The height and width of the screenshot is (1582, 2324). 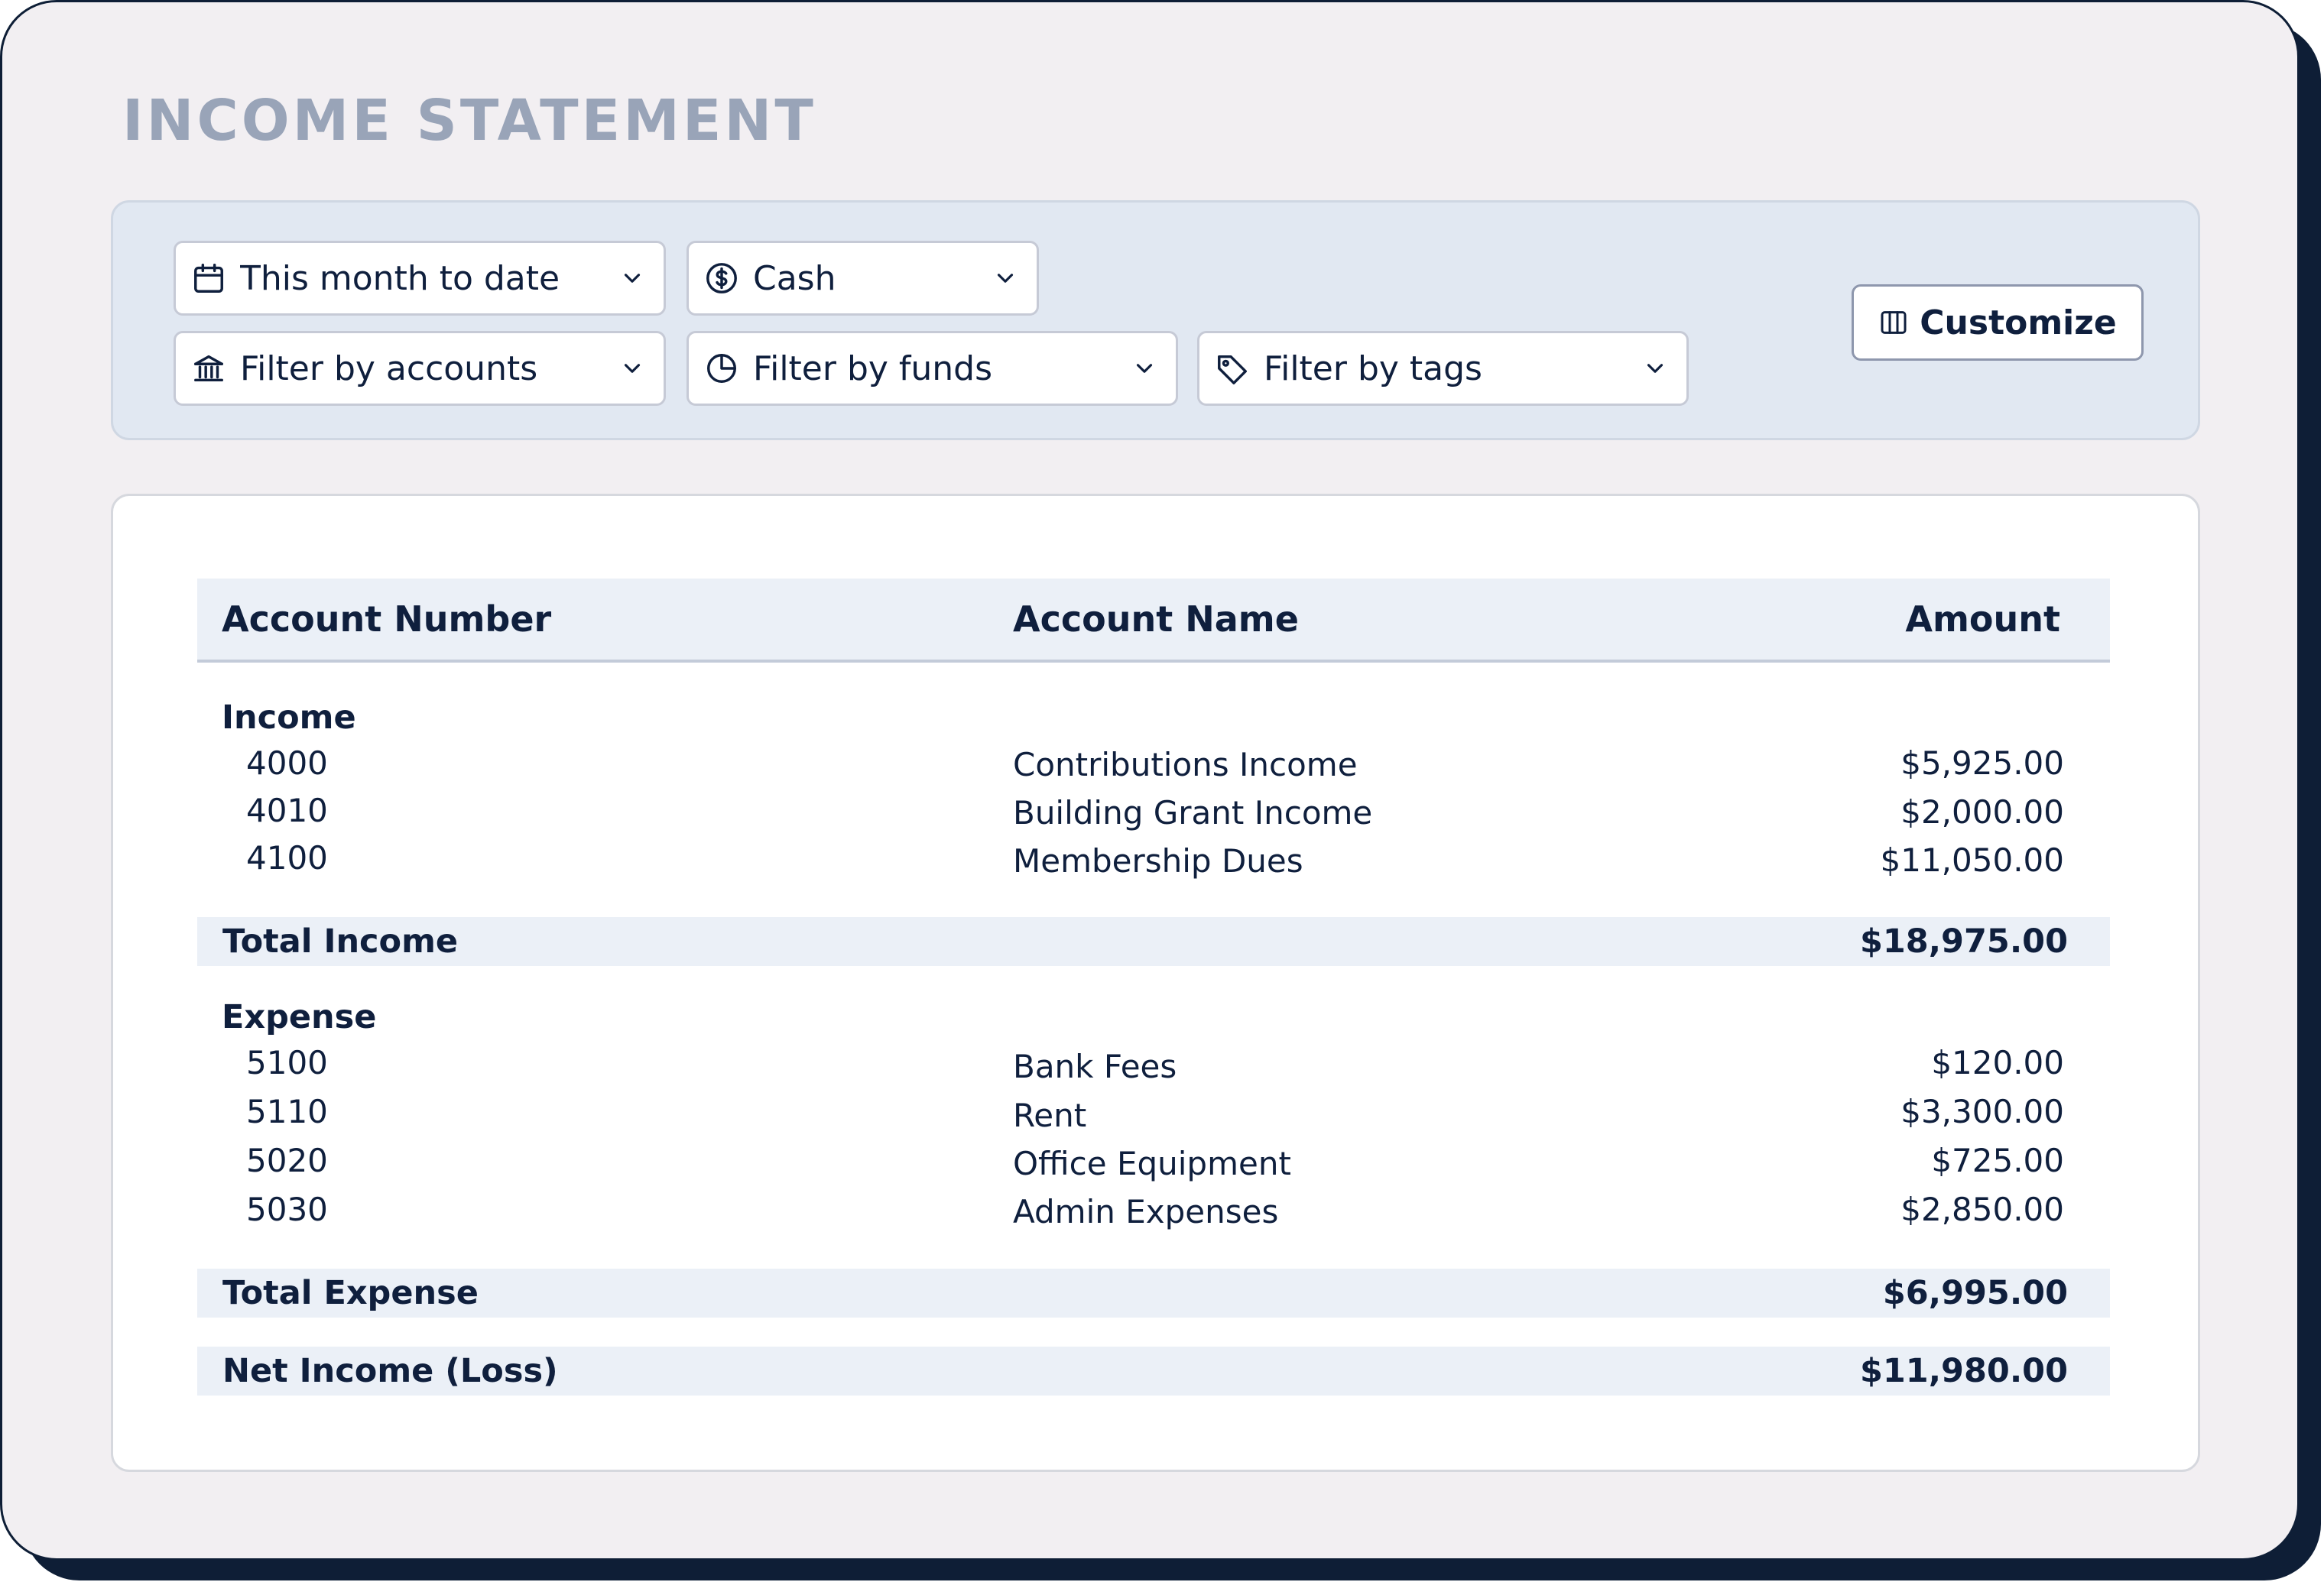 What do you see at coordinates (387, 619) in the screenshot?
I see `column-header-account-number: Account Number` at bounding box center [387, 619].